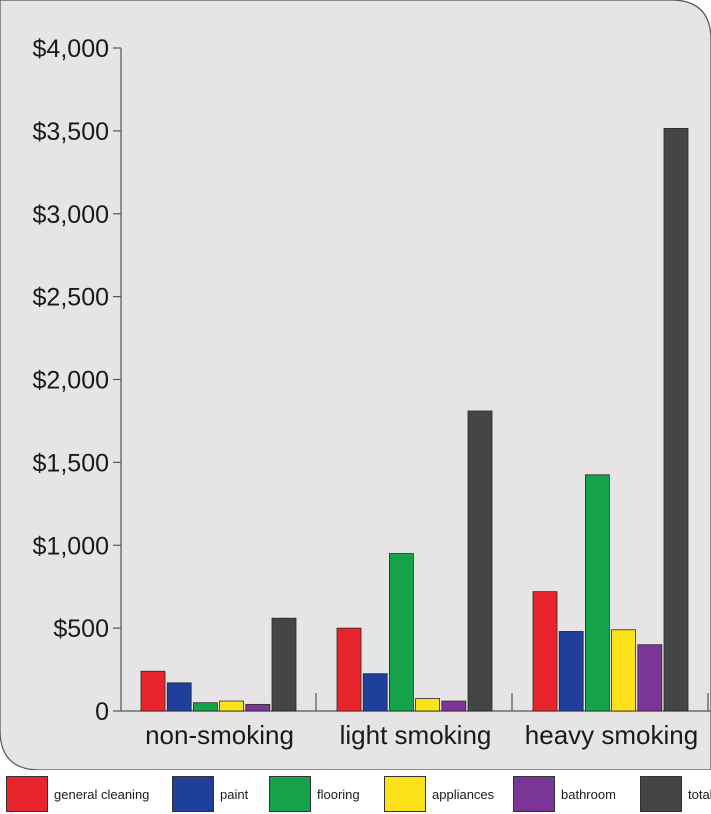 The height and width of the screenshot is (814, 711). What do you see at coordinates (219, 735) in the screenshot?
I see `x-category-label: non-smoking` at bounding box center [219, 735].